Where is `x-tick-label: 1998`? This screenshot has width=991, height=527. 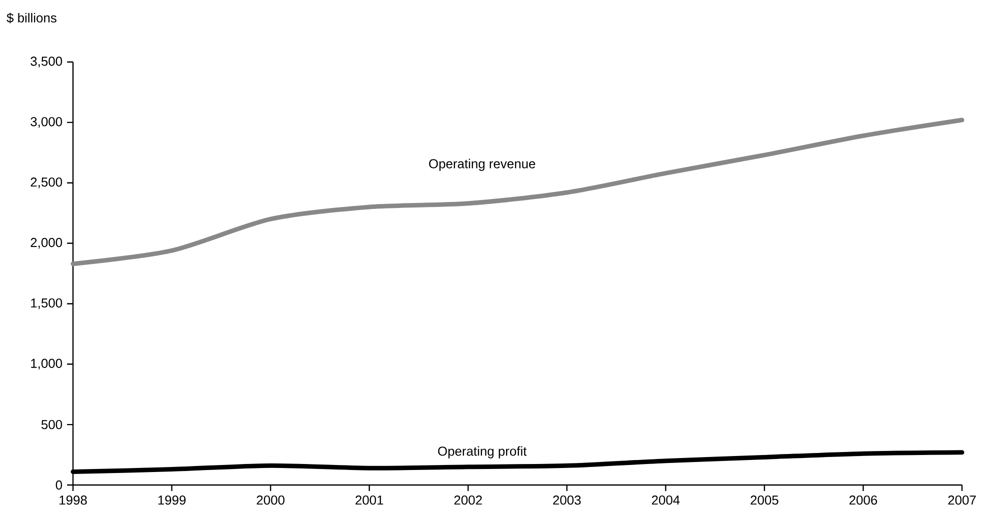
x-tick-label: 1998 is located at coordinates (73, 500).